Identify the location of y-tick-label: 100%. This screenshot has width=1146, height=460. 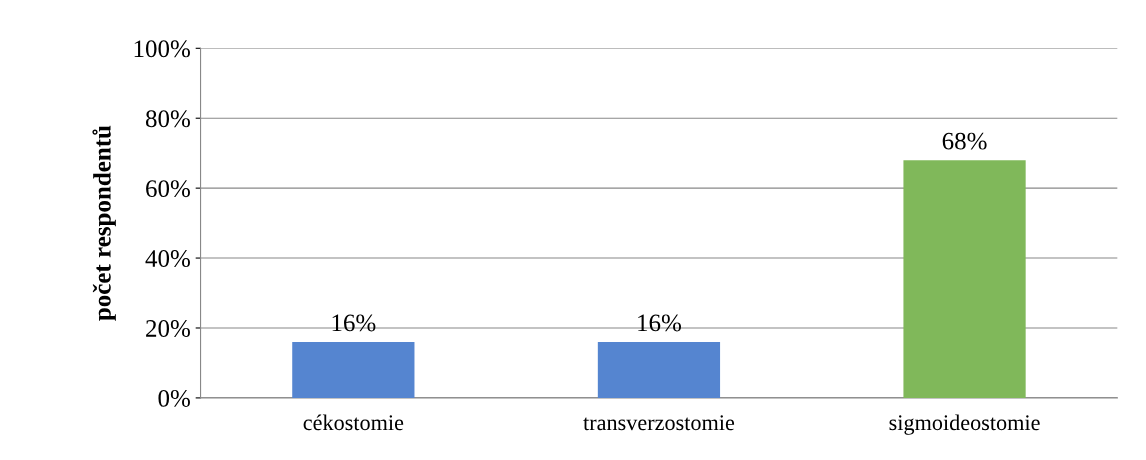
(162, 49).